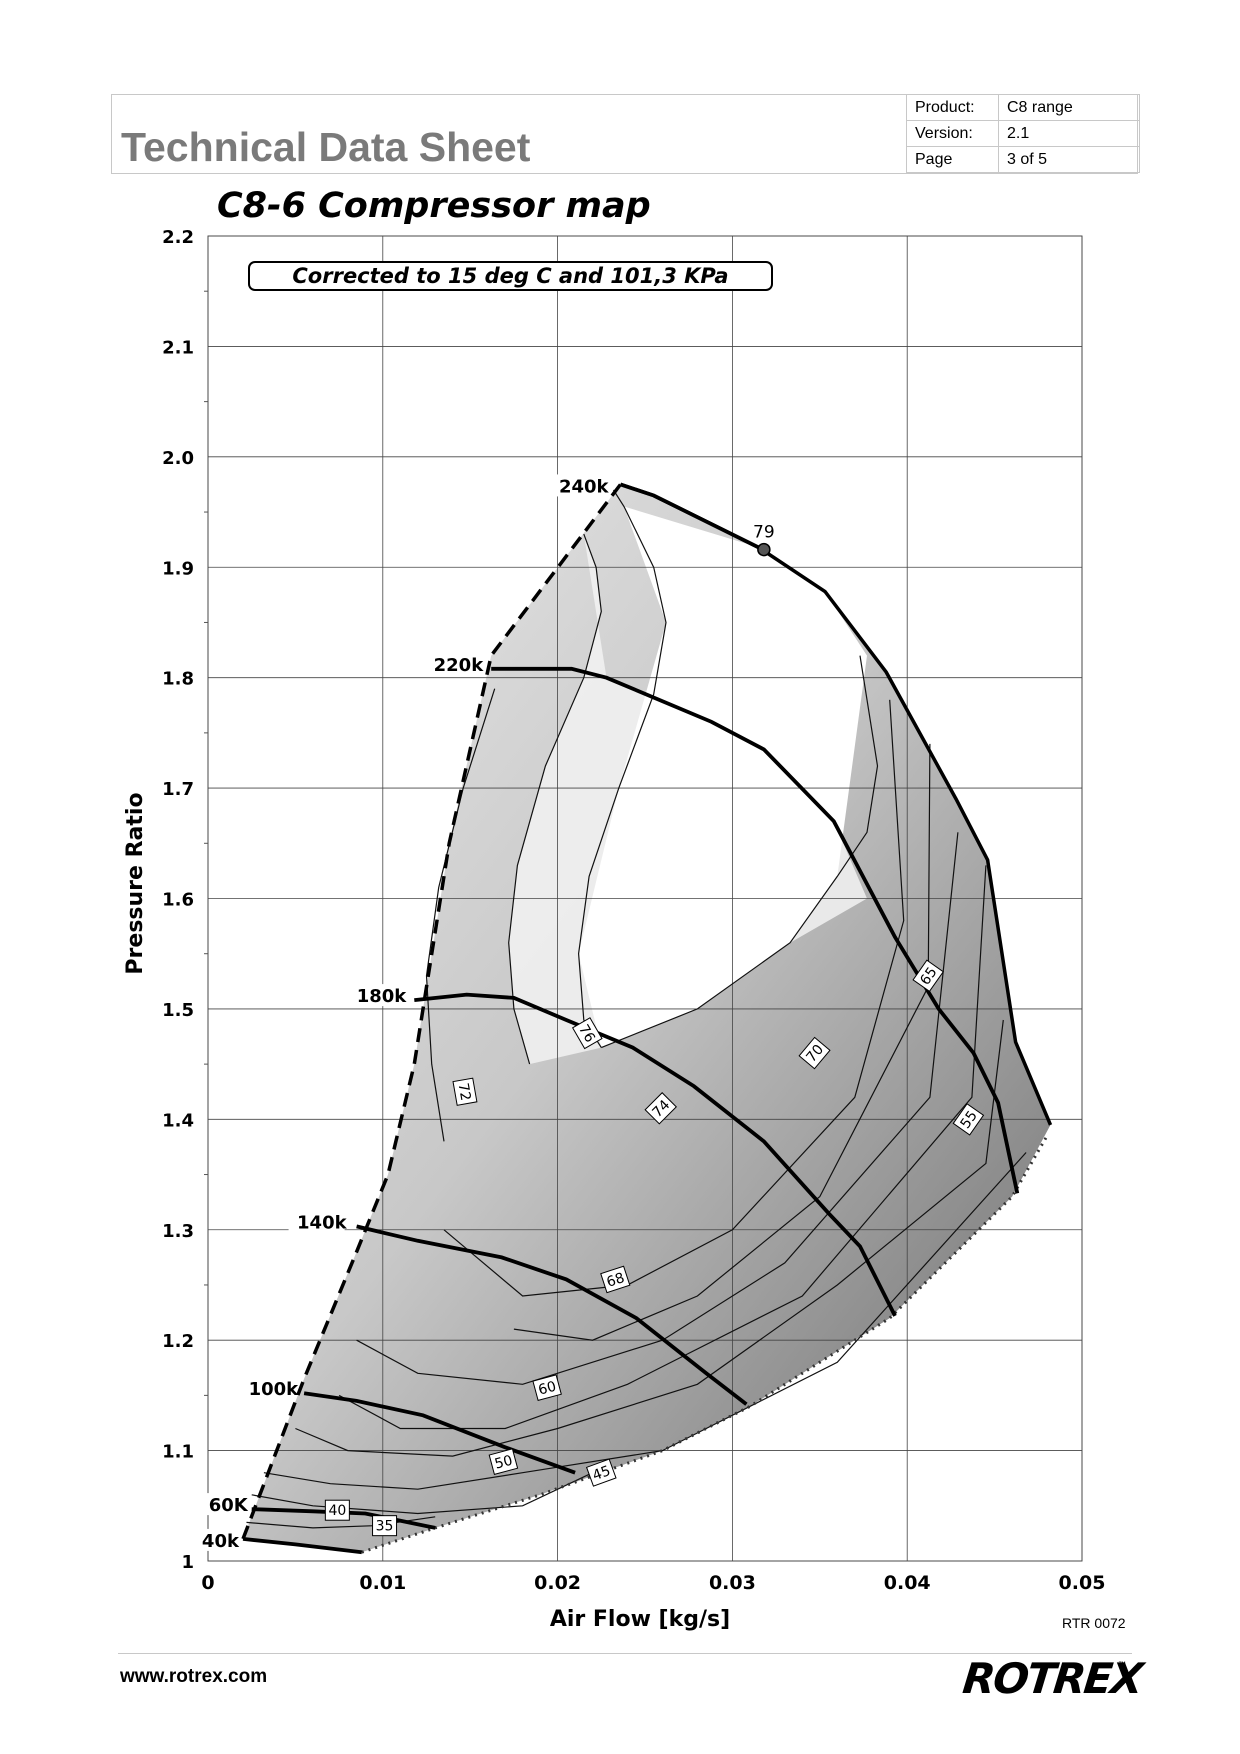  I want to click on efficiency-label: 68, so click(615, 1279).